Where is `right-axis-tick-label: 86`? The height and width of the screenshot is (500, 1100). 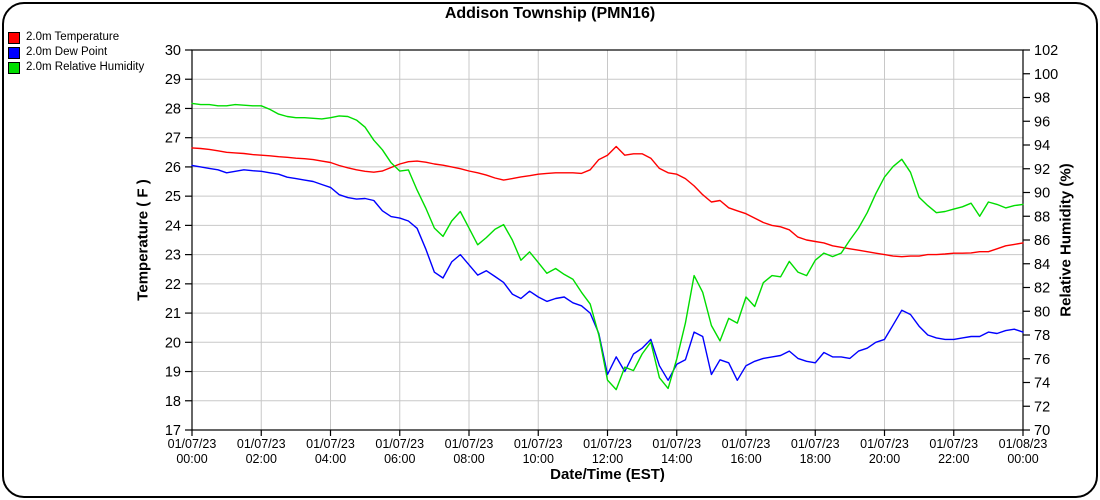 right-axis-tick-label: 86 is located at coordinates (1042, 241).